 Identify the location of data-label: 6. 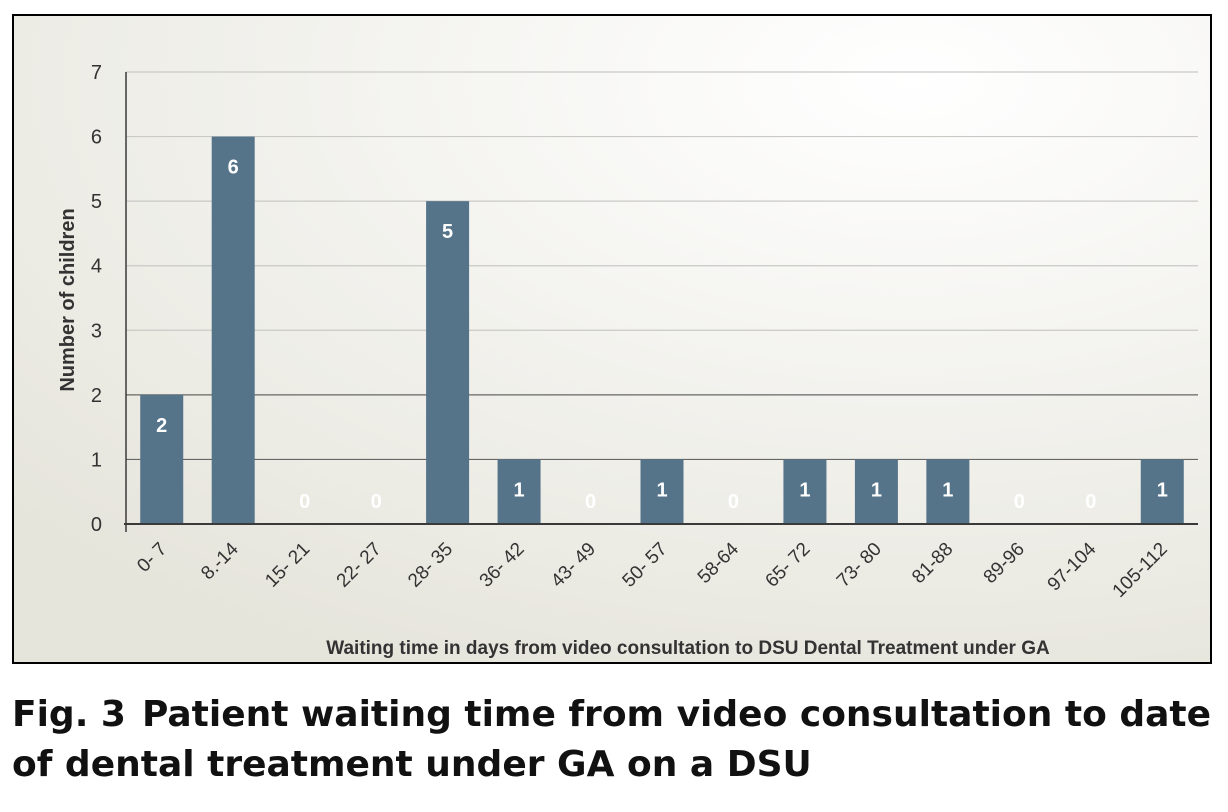
(233, 168).